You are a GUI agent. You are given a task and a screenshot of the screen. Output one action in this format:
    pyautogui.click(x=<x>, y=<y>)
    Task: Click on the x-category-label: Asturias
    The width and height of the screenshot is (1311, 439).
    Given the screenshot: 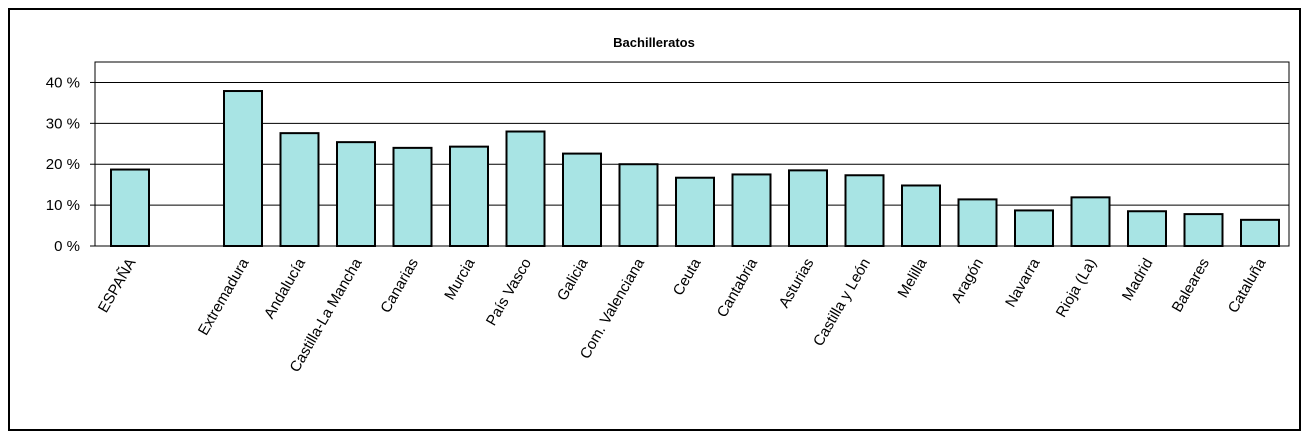 What is the action you would take?
    pyautogui.click(x=797, y=283)
    